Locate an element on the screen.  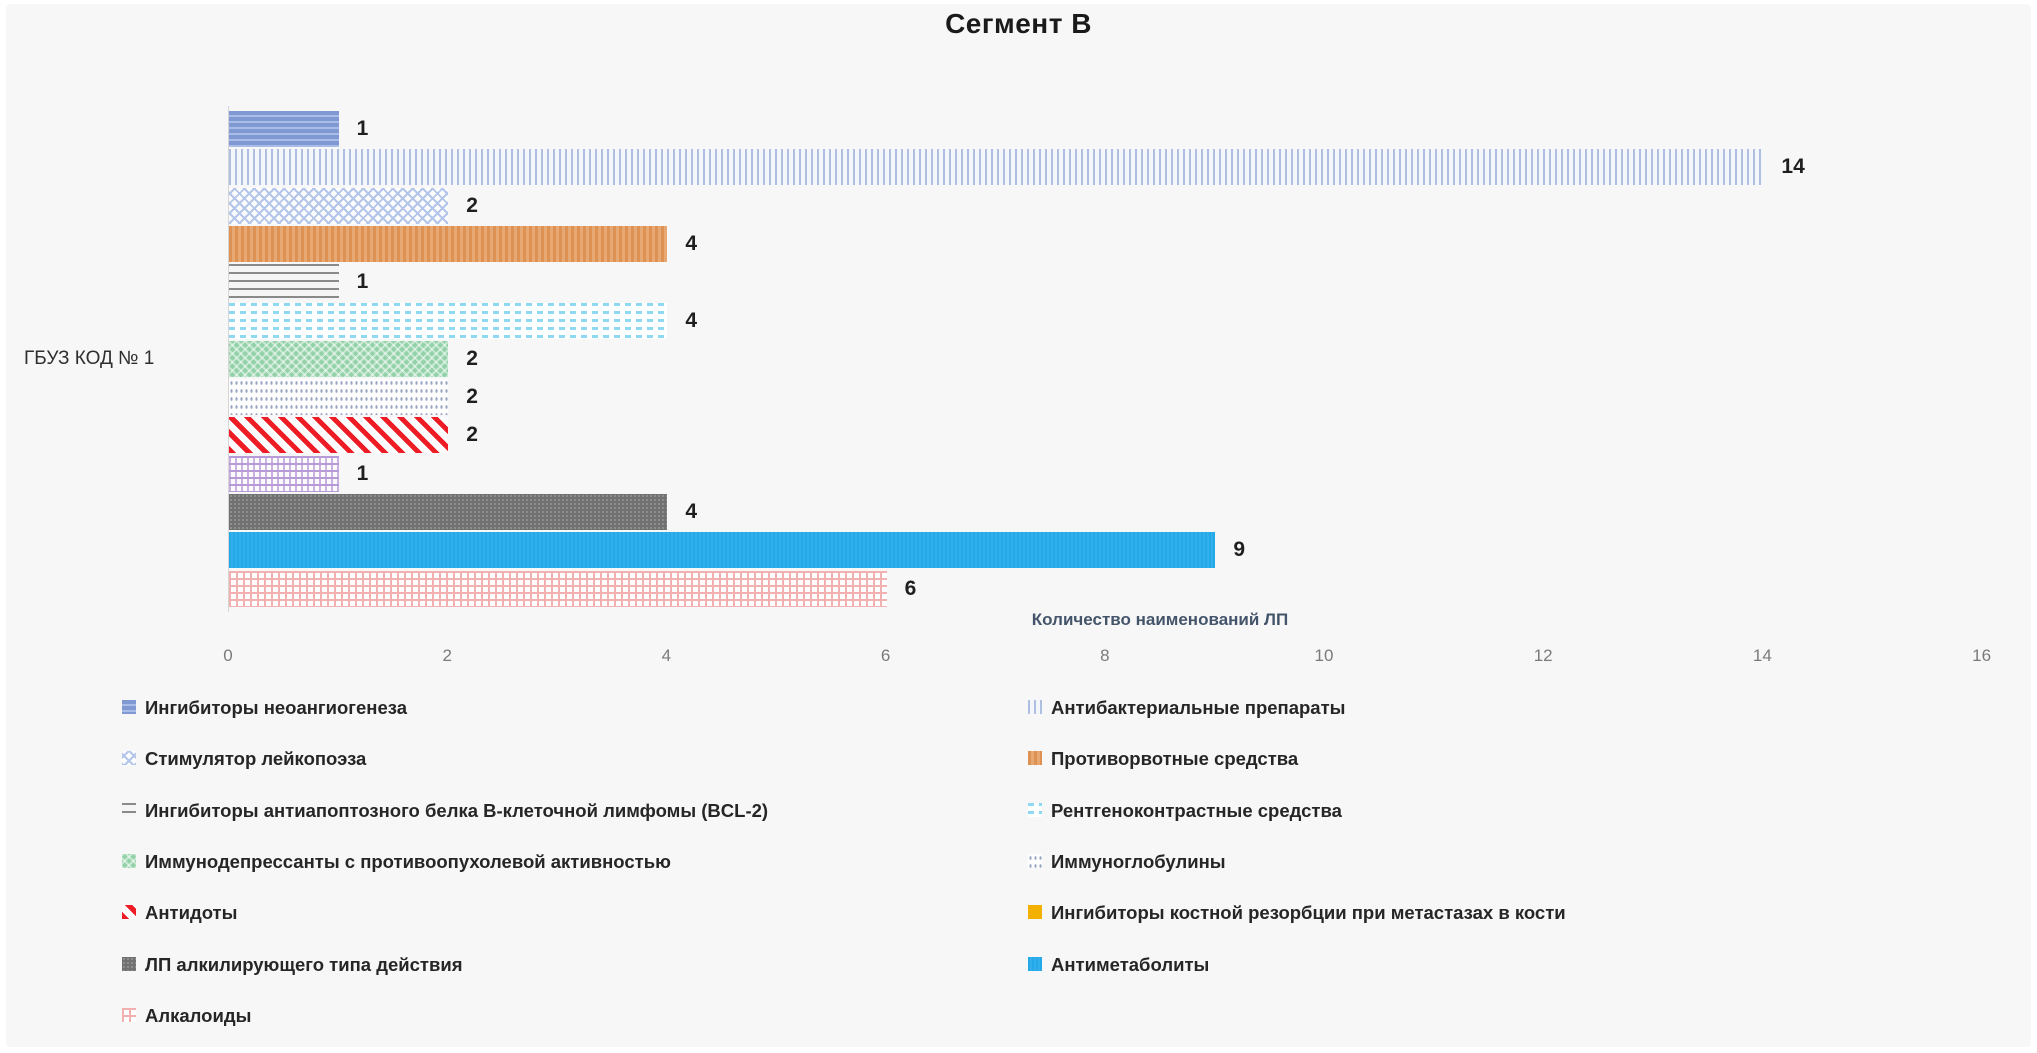
bar-p5 is located at coordinates (284, 282).